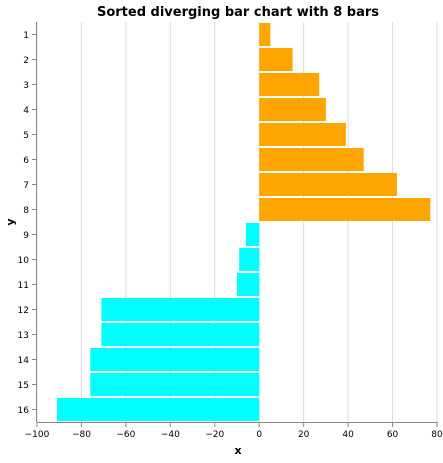 The height and width of the screenshot is (463, 443). I want to click on x-tick-label: −60, so click(125, 435).